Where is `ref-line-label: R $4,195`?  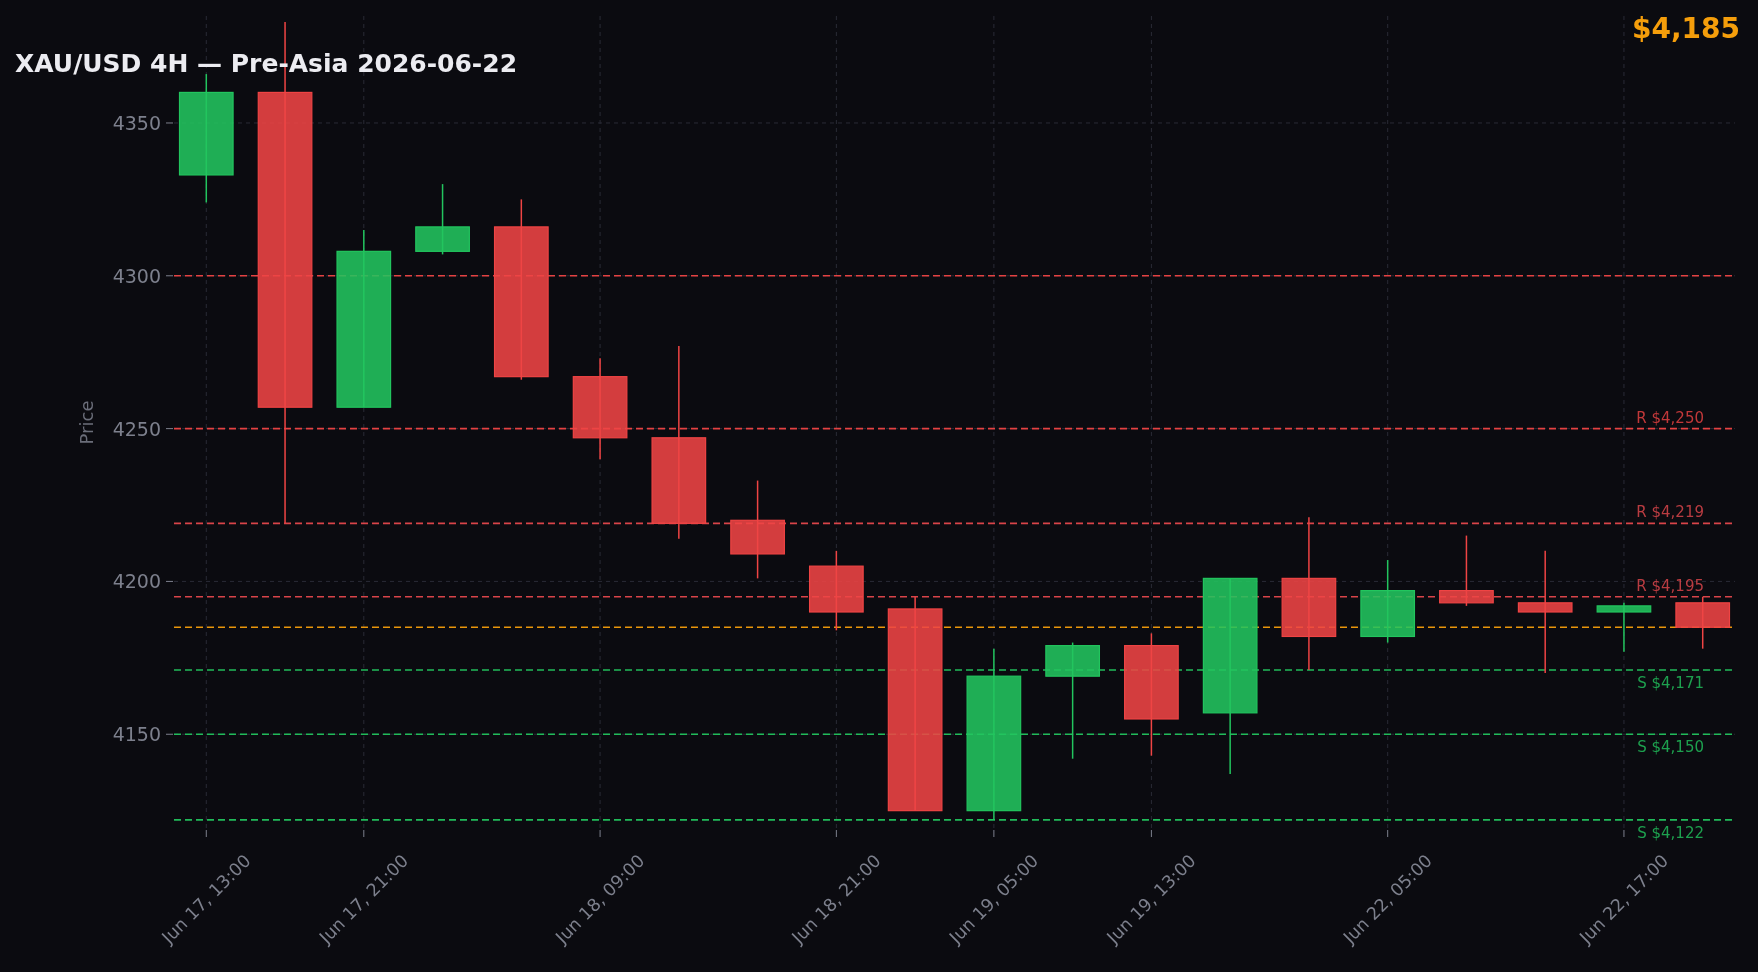 ref-line-label: R $4,195 is located at coordinates (1670, 585).